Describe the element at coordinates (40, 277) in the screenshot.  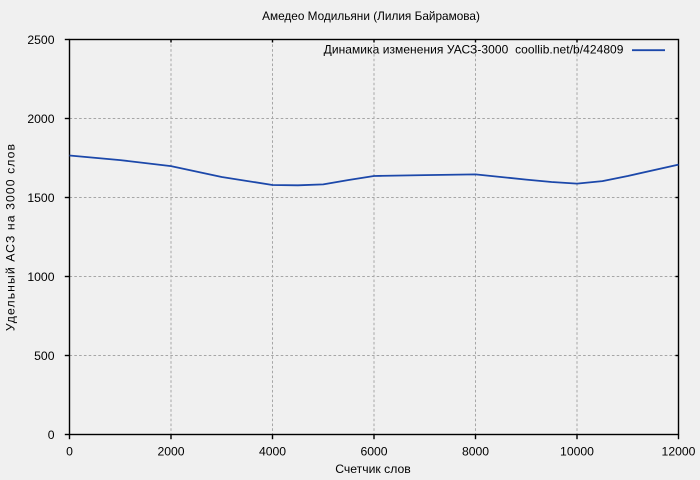
I see `svg-text: 1000` at that location.